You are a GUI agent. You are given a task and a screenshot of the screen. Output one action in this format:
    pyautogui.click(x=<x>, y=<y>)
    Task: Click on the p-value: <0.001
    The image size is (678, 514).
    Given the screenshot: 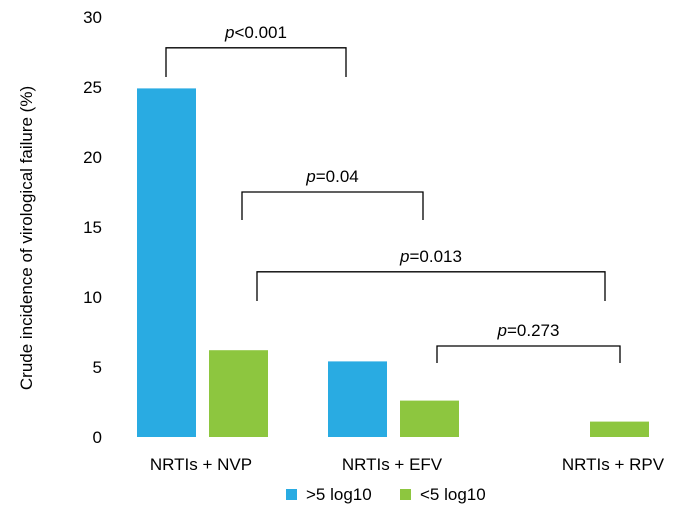 What is the action you would take?
    pyautogui.click(x=260, y=32)
    